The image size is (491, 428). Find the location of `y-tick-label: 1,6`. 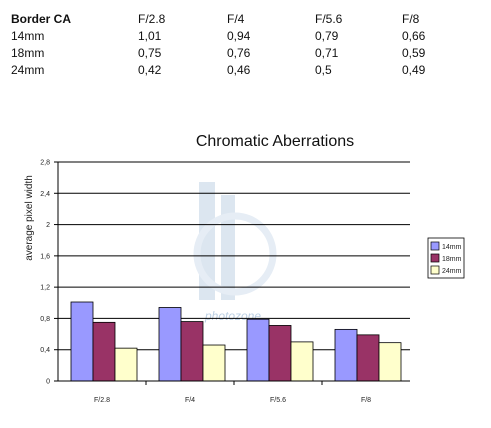

y-tick-label: 1,6 is located at coordinates (45, 256).